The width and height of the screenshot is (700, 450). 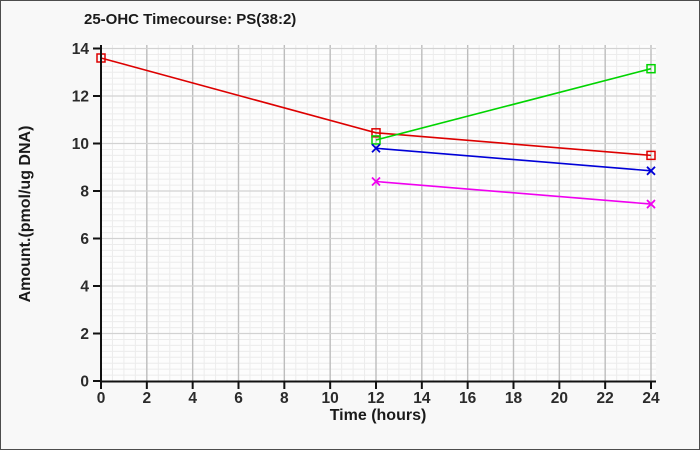 What do you see at coordinates (147, 398) in the screenshot?
I see `x-tick-label: 2` at bounding box center [147, 398].